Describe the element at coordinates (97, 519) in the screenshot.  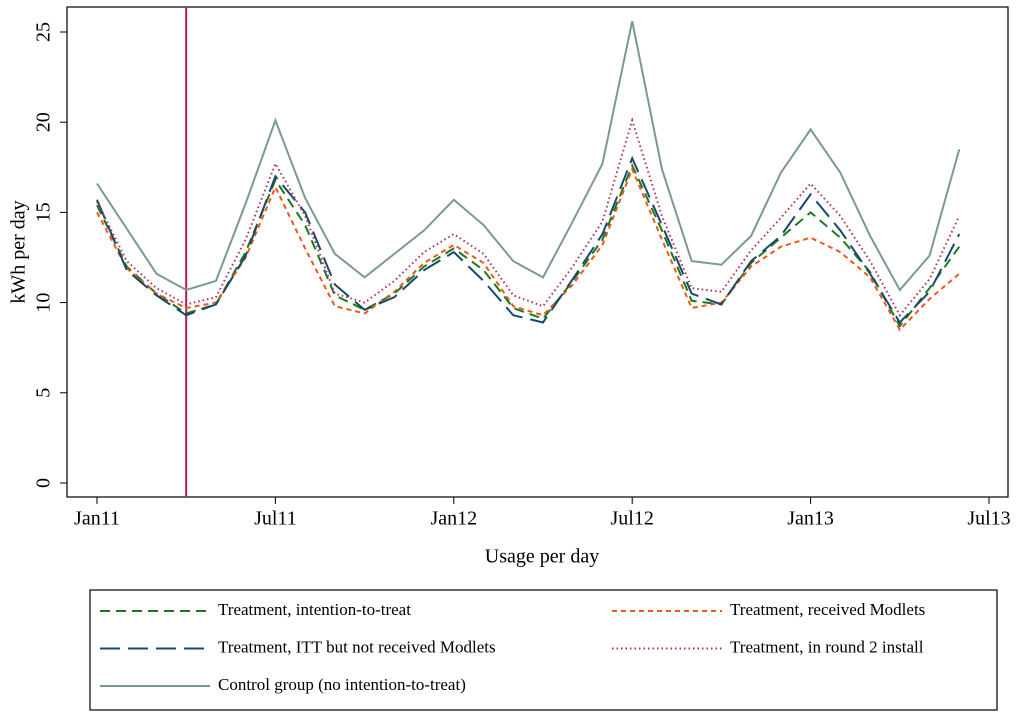
I see `x-tick-label: Jan11` at that location.